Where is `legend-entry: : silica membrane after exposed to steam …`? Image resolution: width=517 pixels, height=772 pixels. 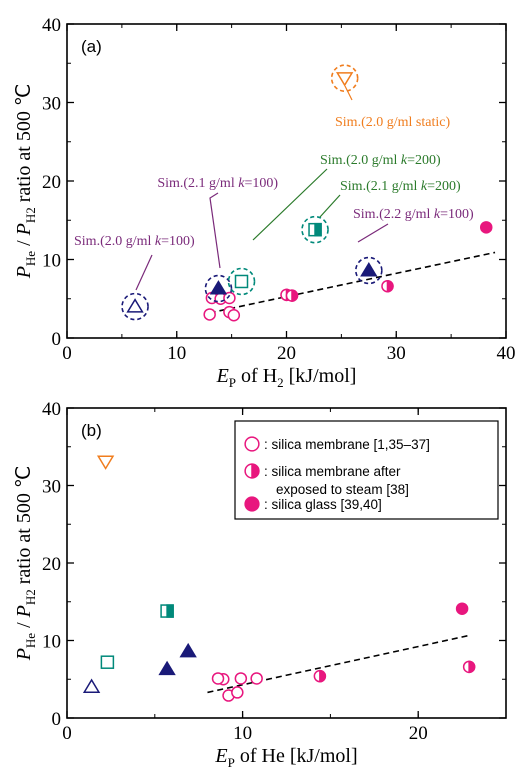 legend-entry: : silica membrane after exposed to steam … is located at coordinates (326, 480).